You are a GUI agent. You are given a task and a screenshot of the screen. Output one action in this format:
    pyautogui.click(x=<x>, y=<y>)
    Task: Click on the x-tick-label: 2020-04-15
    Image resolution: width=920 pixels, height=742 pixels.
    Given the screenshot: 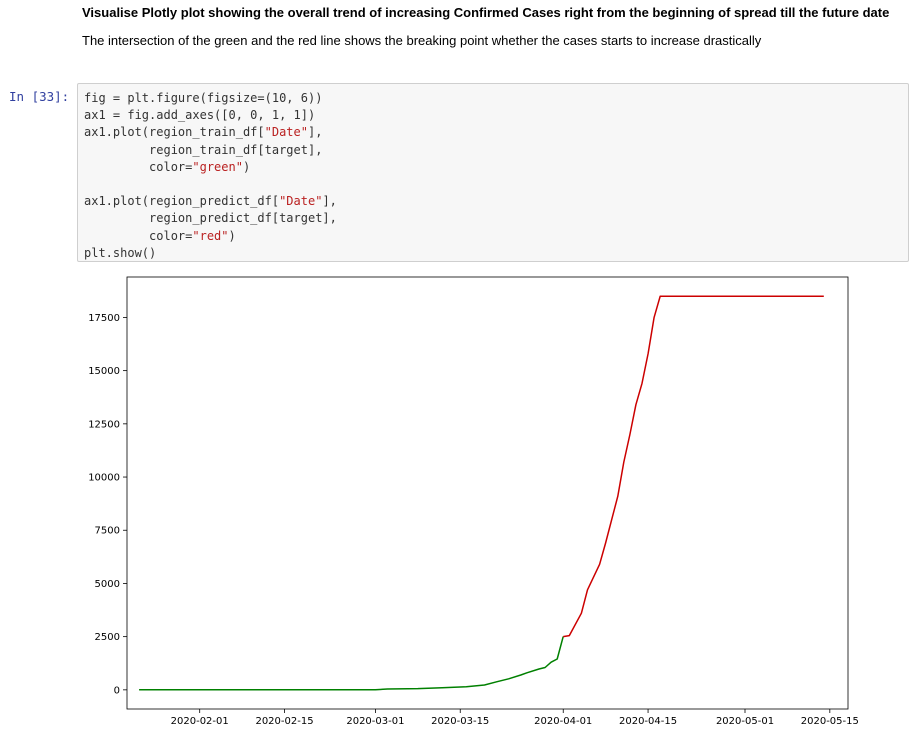 What is the action you would take?
    pyautogui.click(x=648, y=721)
    